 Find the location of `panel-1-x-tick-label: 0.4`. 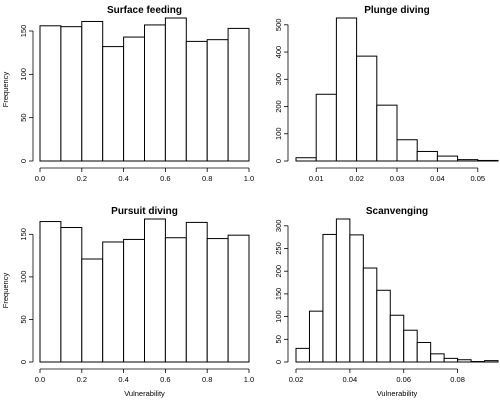

panel-1-x-tick-label: 0.4 is located at coordinates (123, 178).